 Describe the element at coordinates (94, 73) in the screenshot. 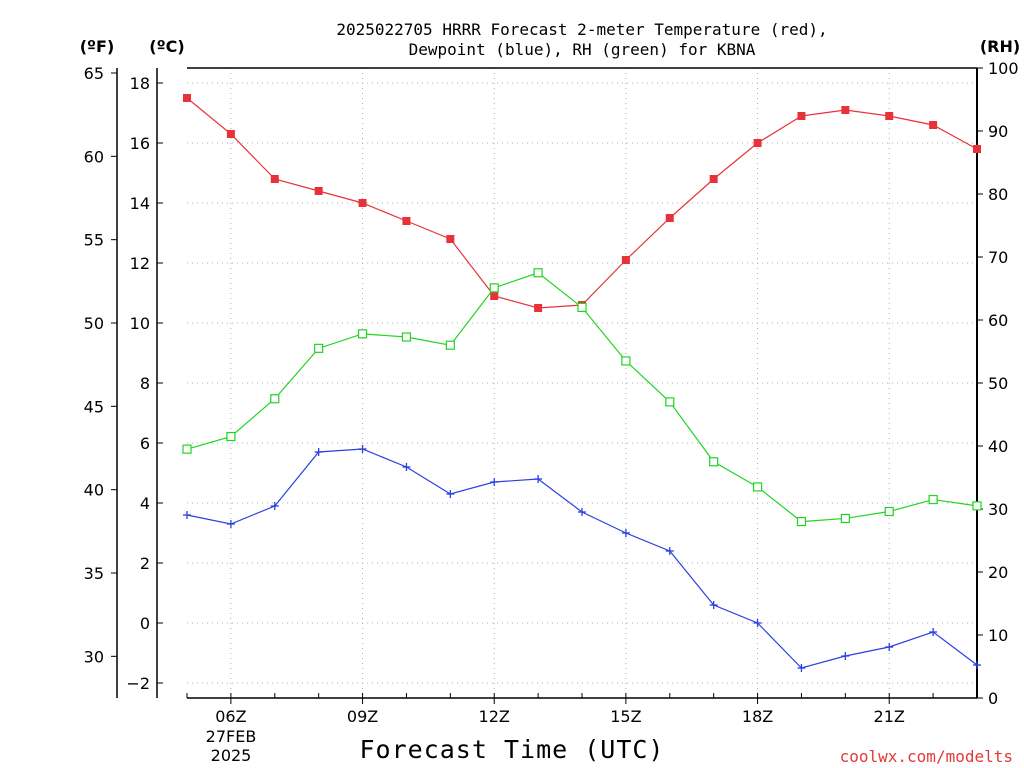

I see `fahrenheit-tick-label: 65` at that location.